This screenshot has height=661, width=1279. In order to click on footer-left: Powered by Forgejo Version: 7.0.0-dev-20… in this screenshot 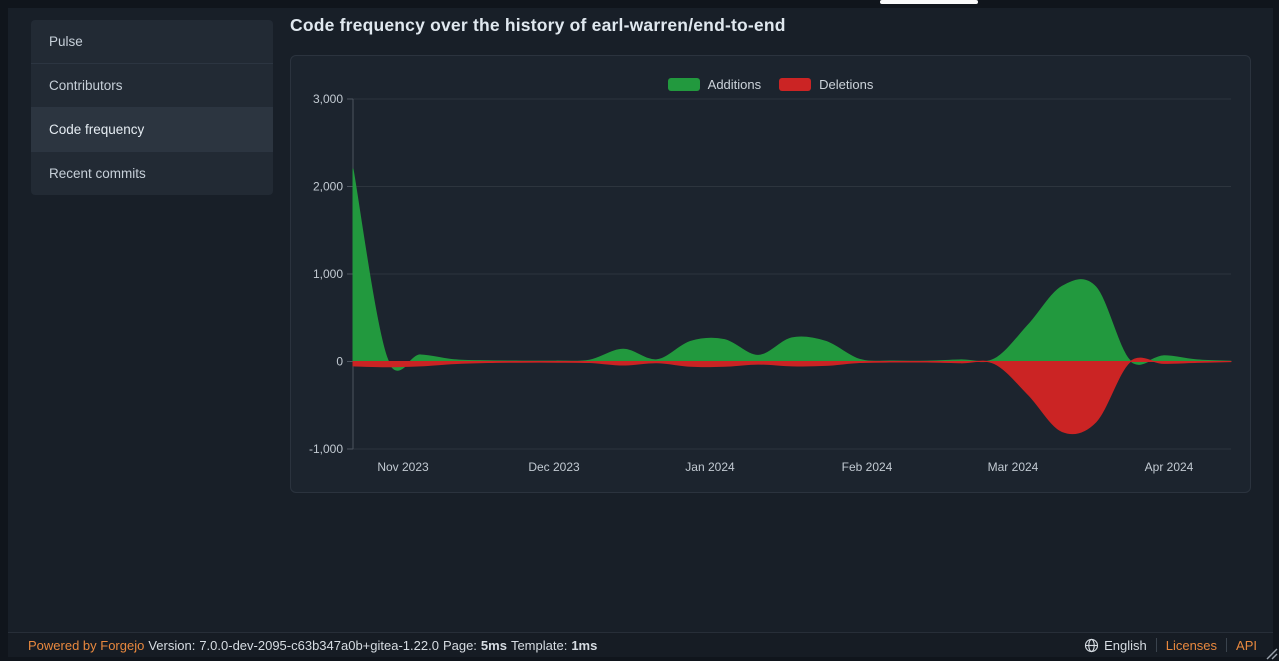, I will do `click(312, 645)`.